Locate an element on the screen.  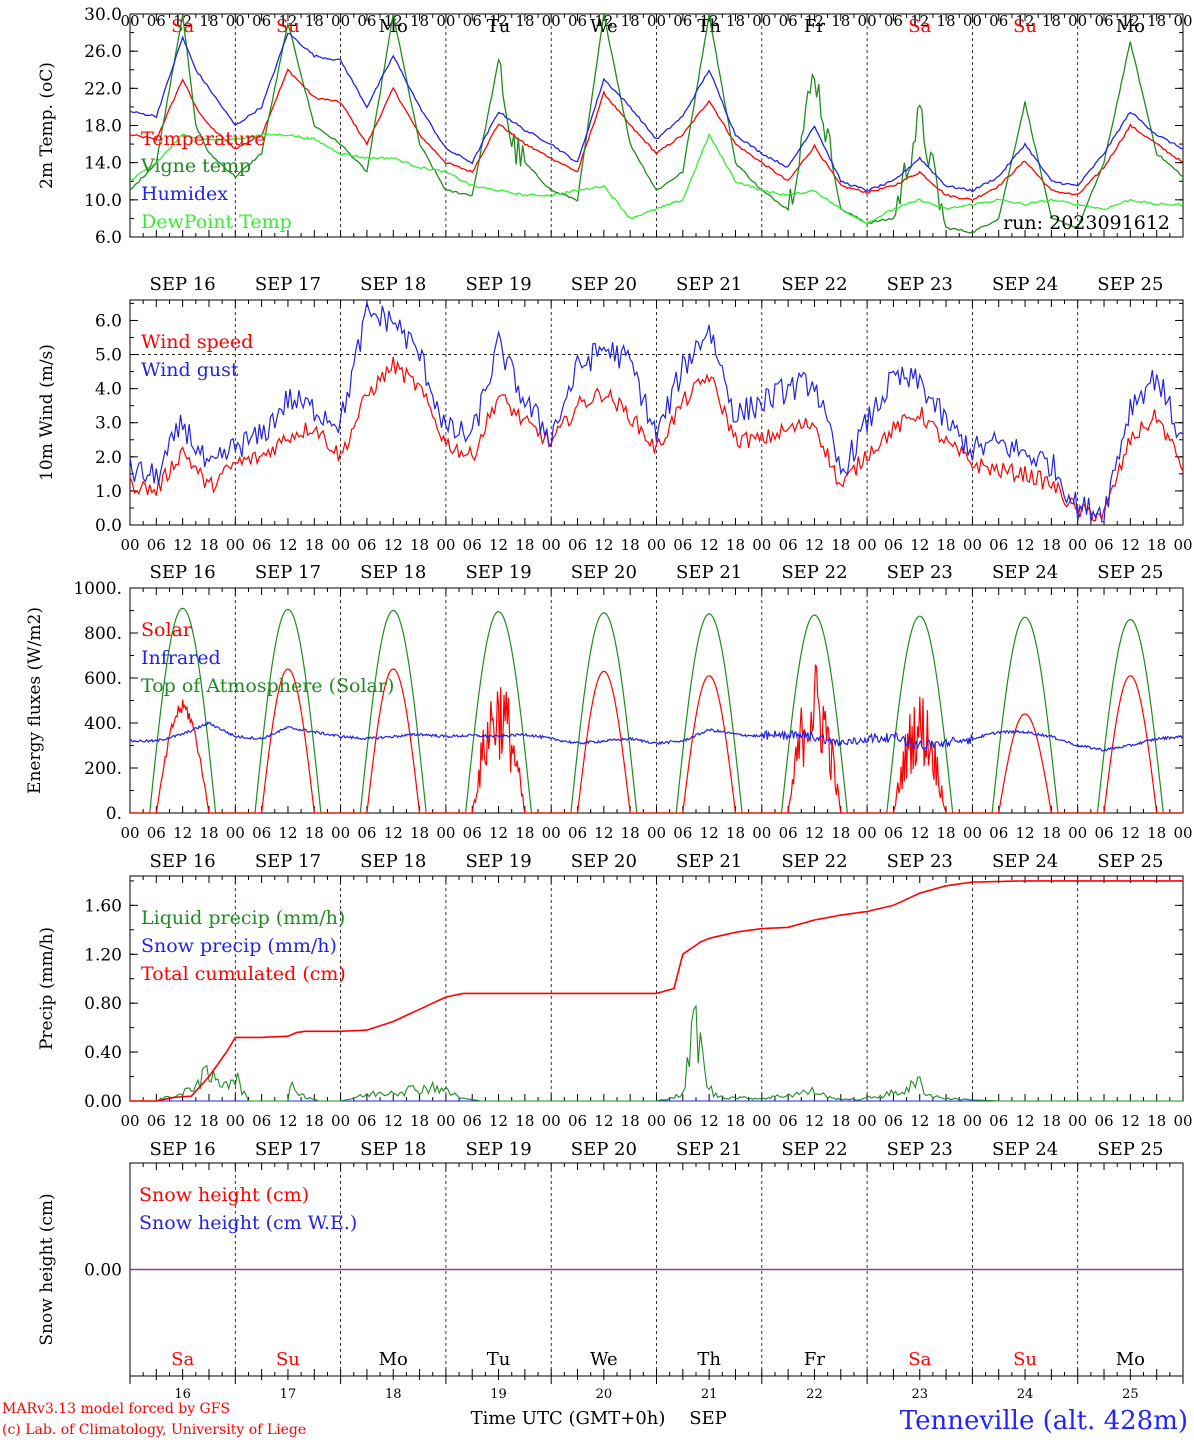
legend-entry: Humidex is located at coordinates (184, 194).